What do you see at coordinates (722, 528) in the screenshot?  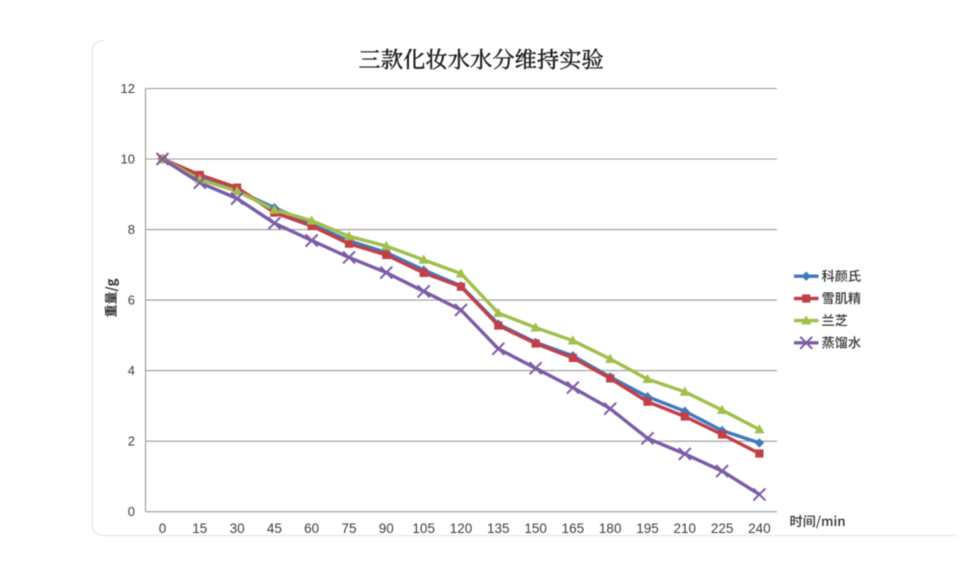 I see `svg-text: 225` at bounding box center [722, 528].